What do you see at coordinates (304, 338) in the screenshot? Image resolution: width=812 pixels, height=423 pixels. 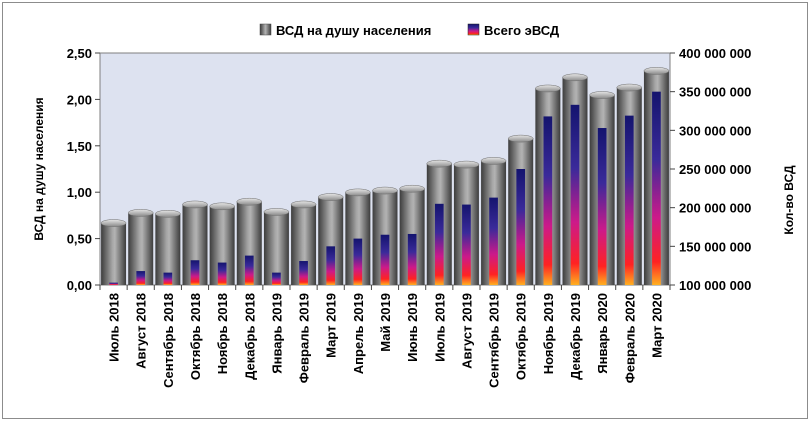 I see `x-tick-label: Февраль 2019` at bounding box center [304, 338].